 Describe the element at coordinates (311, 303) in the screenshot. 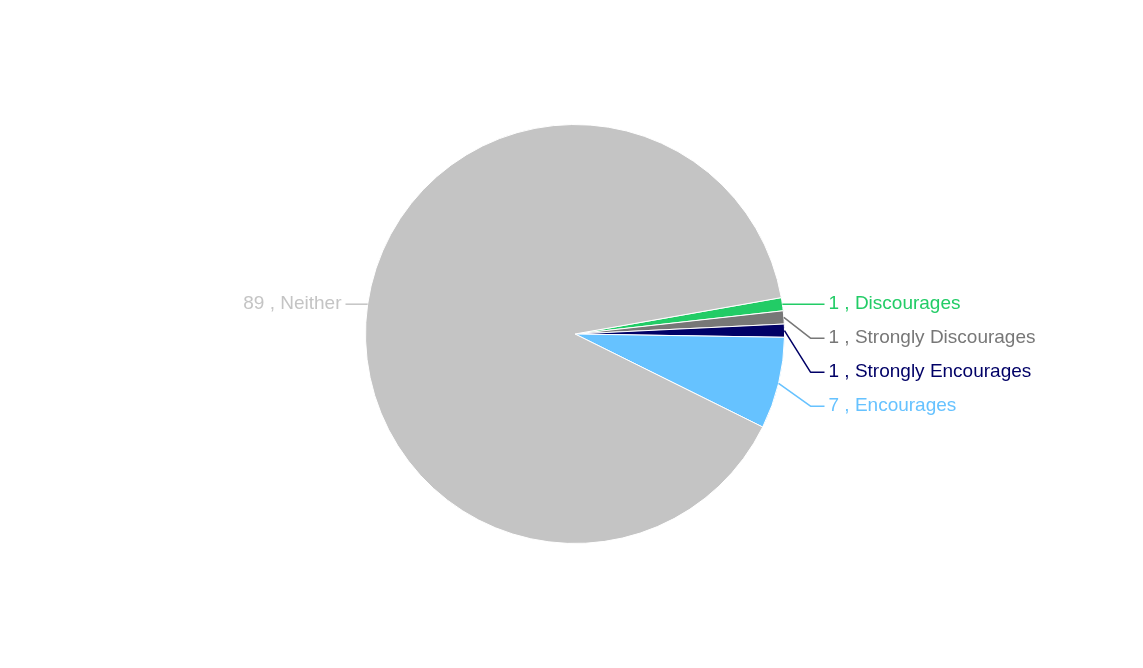

I see `slice-label: Neither` at that location.